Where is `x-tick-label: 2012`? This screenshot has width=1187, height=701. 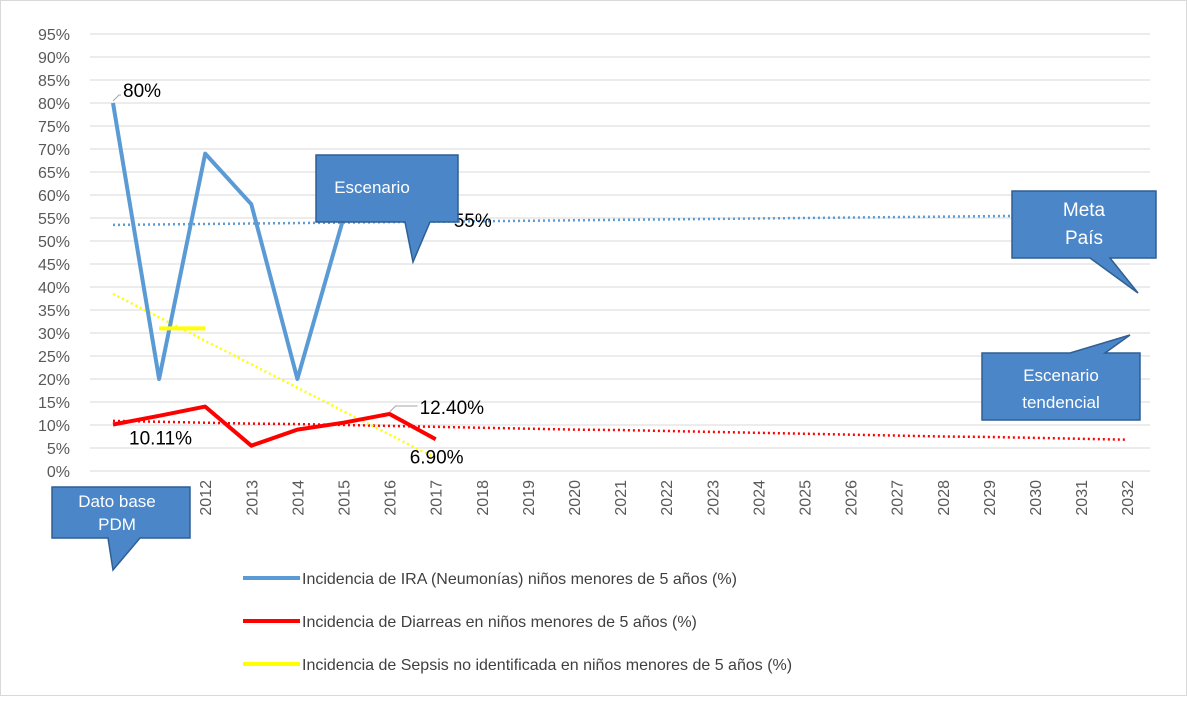 x-tick-label: 2012 is located at coordinates (206, 498).